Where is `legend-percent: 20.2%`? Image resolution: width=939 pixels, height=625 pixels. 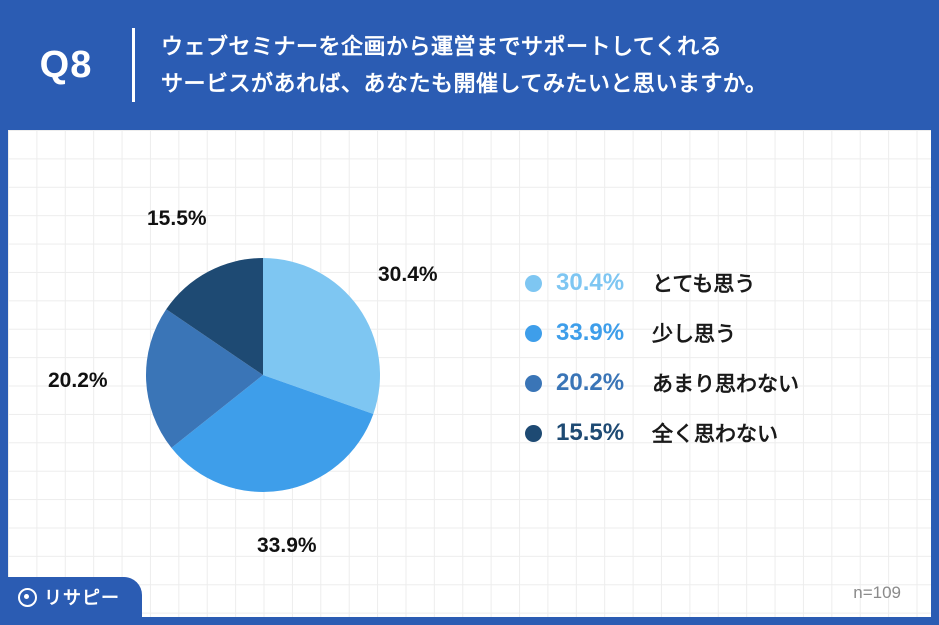 legend-percent: 20.2% is located at coordinates (590, 382).